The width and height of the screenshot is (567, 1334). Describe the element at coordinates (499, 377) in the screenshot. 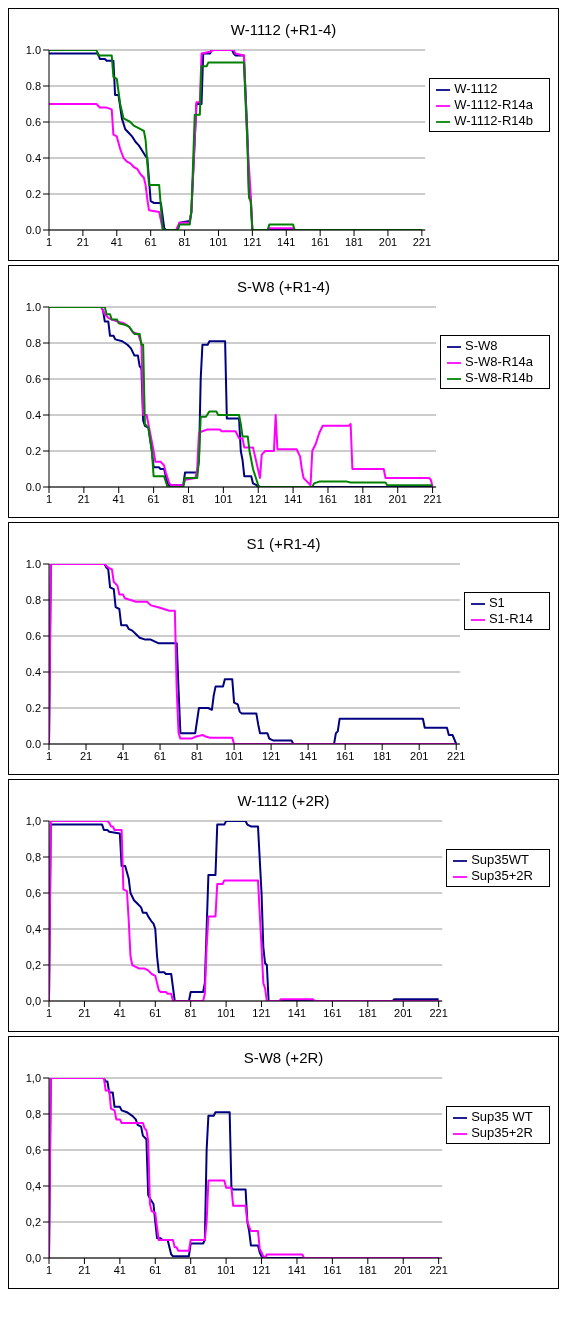

I see `legend-label: S-W8-R14b` at that location.